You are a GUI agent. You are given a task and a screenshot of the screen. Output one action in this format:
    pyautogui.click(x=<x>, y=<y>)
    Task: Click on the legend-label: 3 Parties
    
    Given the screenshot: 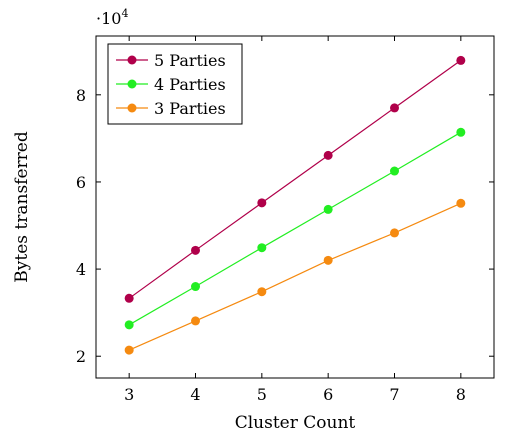 What is the action you would take?
    pyautogui.click(x=190, y=108)
    